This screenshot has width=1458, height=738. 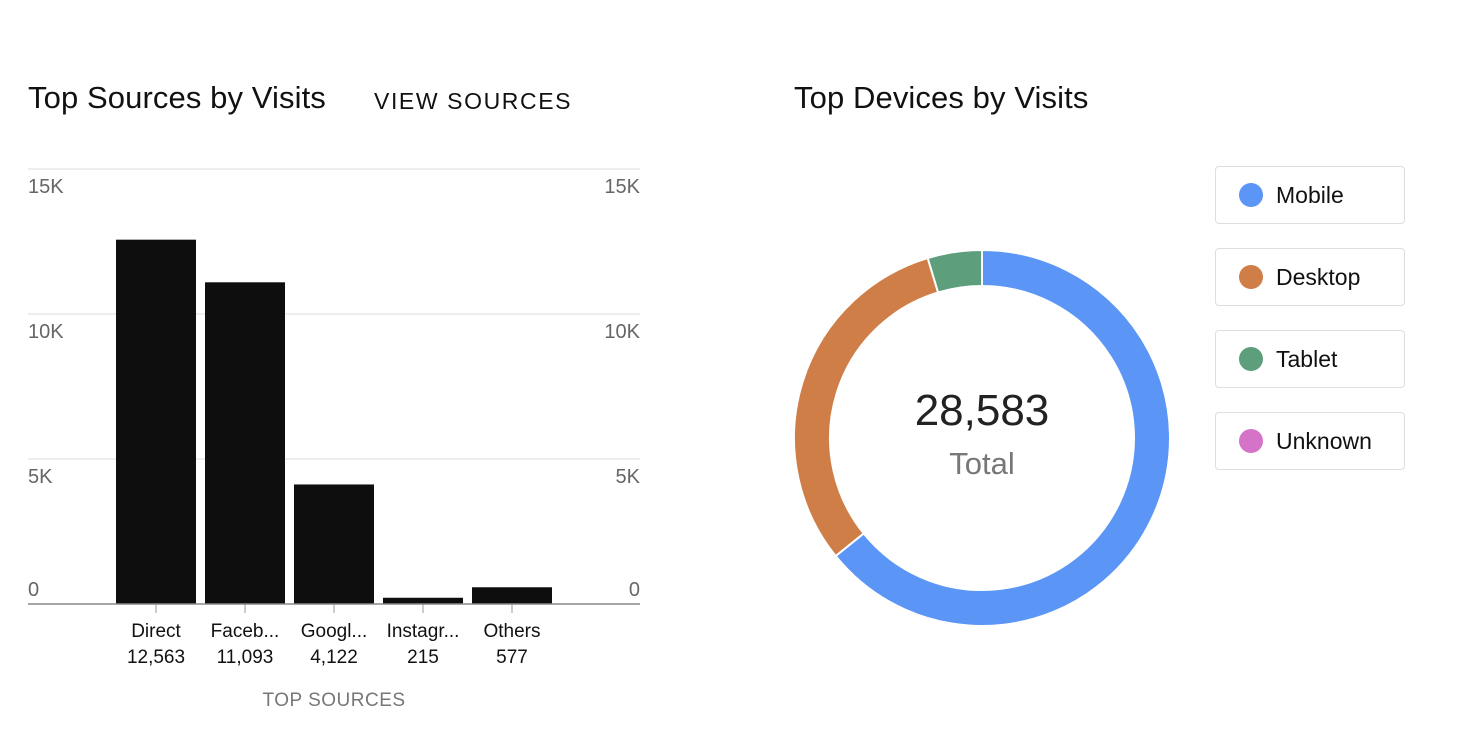 I want to click on legend-label-unknown: Unknown, so click(x=1324, y=440).